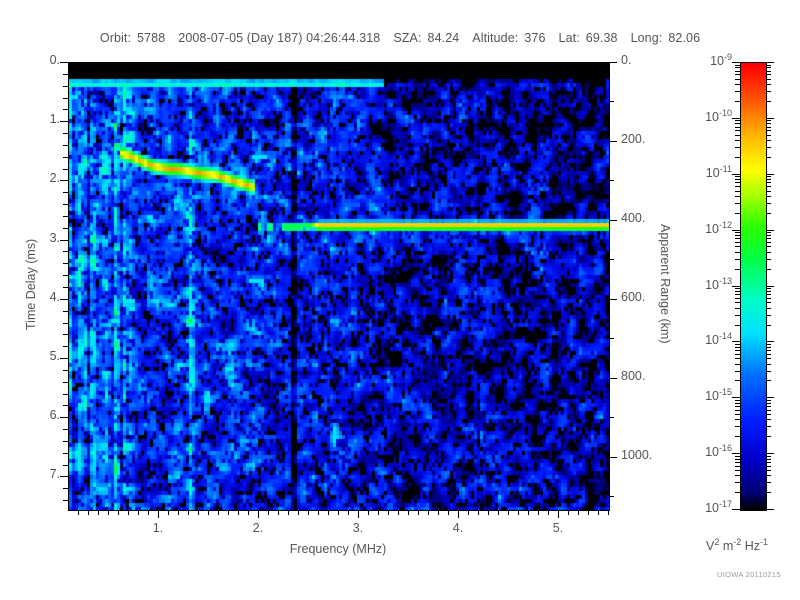  What do you see at coordinates (54, 178) in the screenshot?
I see `y-tick-label: 2.` at bounding box center [54, 178].